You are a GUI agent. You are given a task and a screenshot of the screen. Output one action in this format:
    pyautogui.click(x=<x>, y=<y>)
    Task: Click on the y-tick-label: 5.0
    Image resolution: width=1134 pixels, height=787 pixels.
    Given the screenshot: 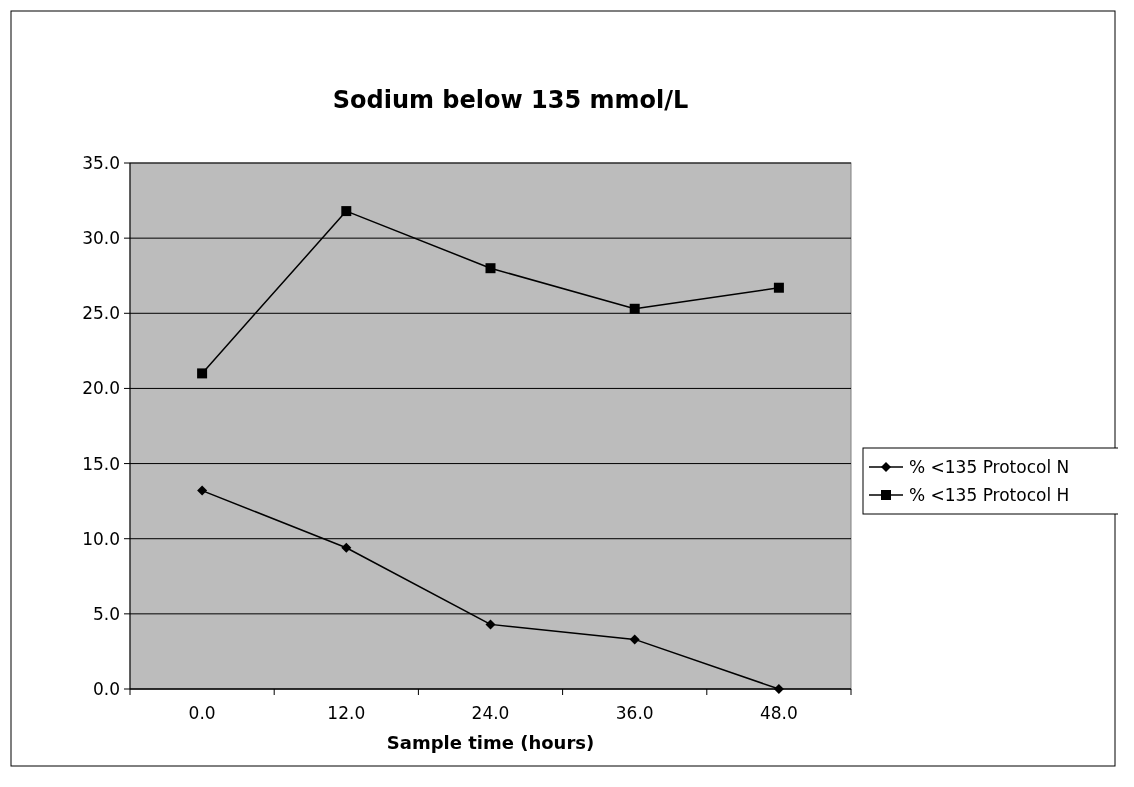 What is the action you would take?
    pyautogui.click(x=106, y=613)
    